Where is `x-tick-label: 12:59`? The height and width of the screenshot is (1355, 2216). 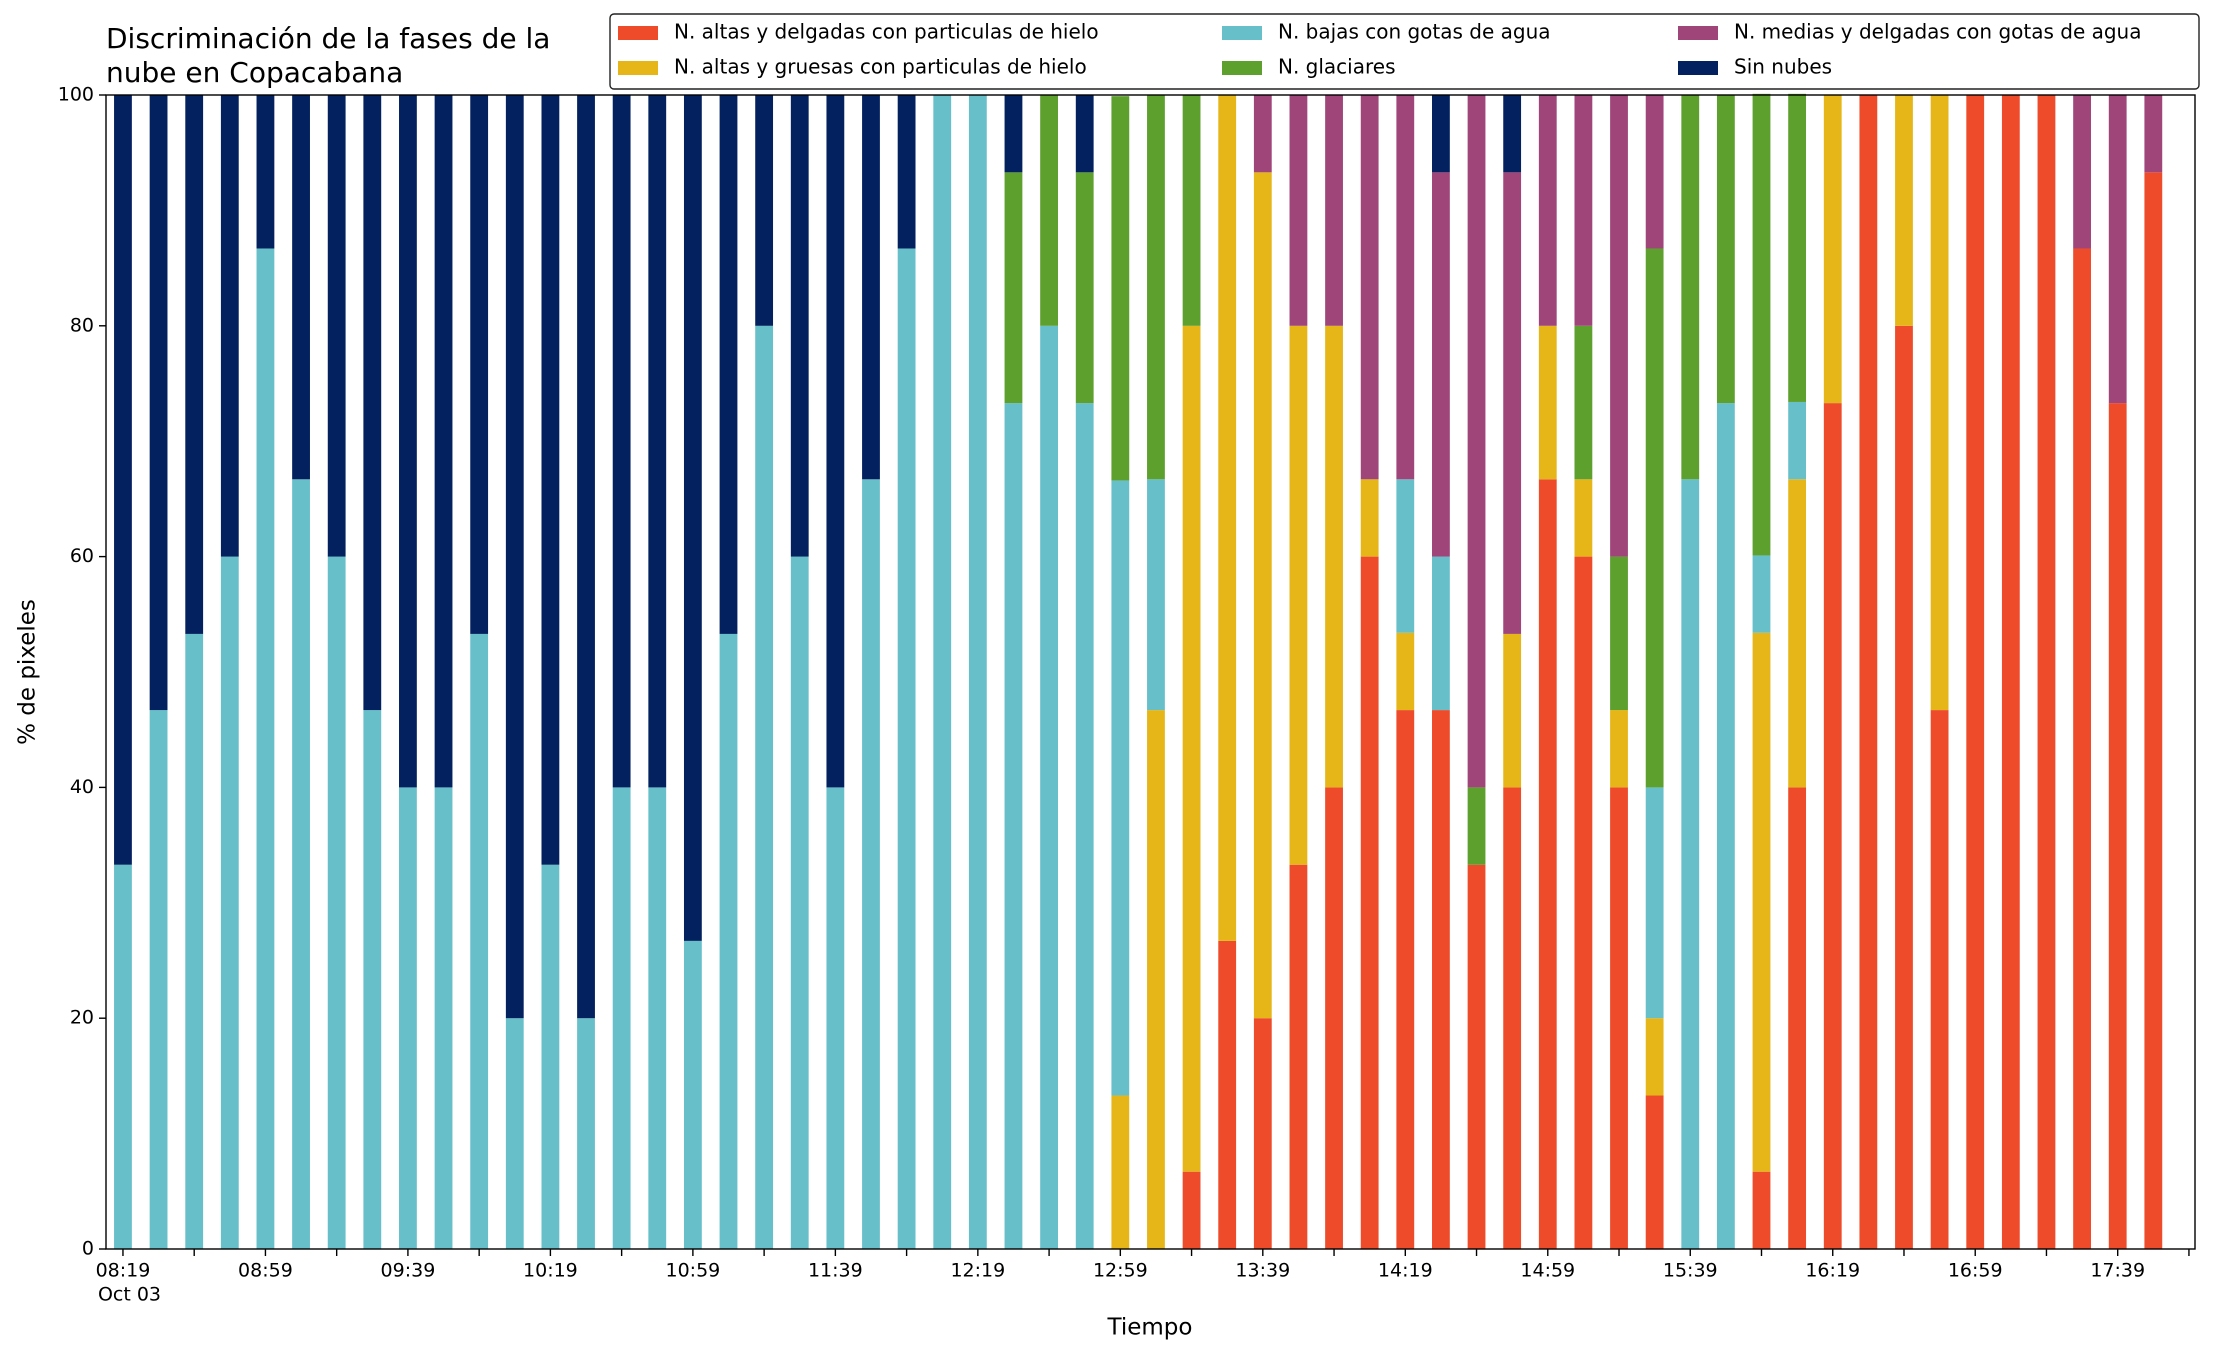
x-tick-label: 12:59 is located at coordinates (1120, 1271).